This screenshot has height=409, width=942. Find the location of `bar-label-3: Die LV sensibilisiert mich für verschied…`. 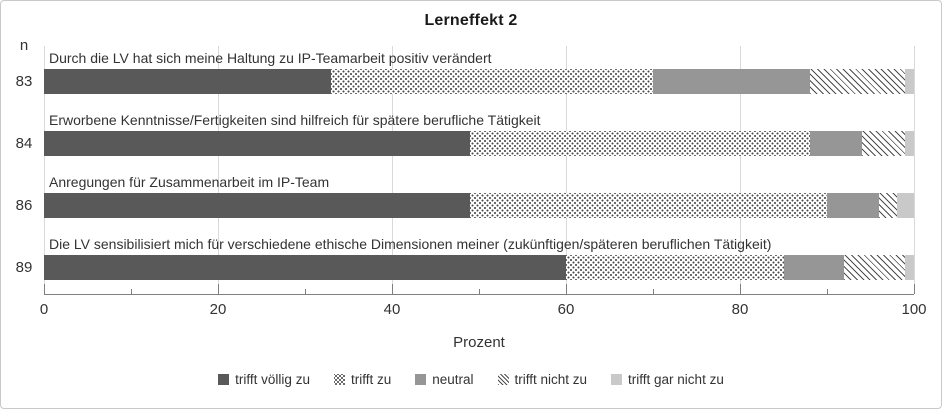

bar-label-3: Die LV sensibilisiert mich für verschied… is located at coordinates (410, 244).